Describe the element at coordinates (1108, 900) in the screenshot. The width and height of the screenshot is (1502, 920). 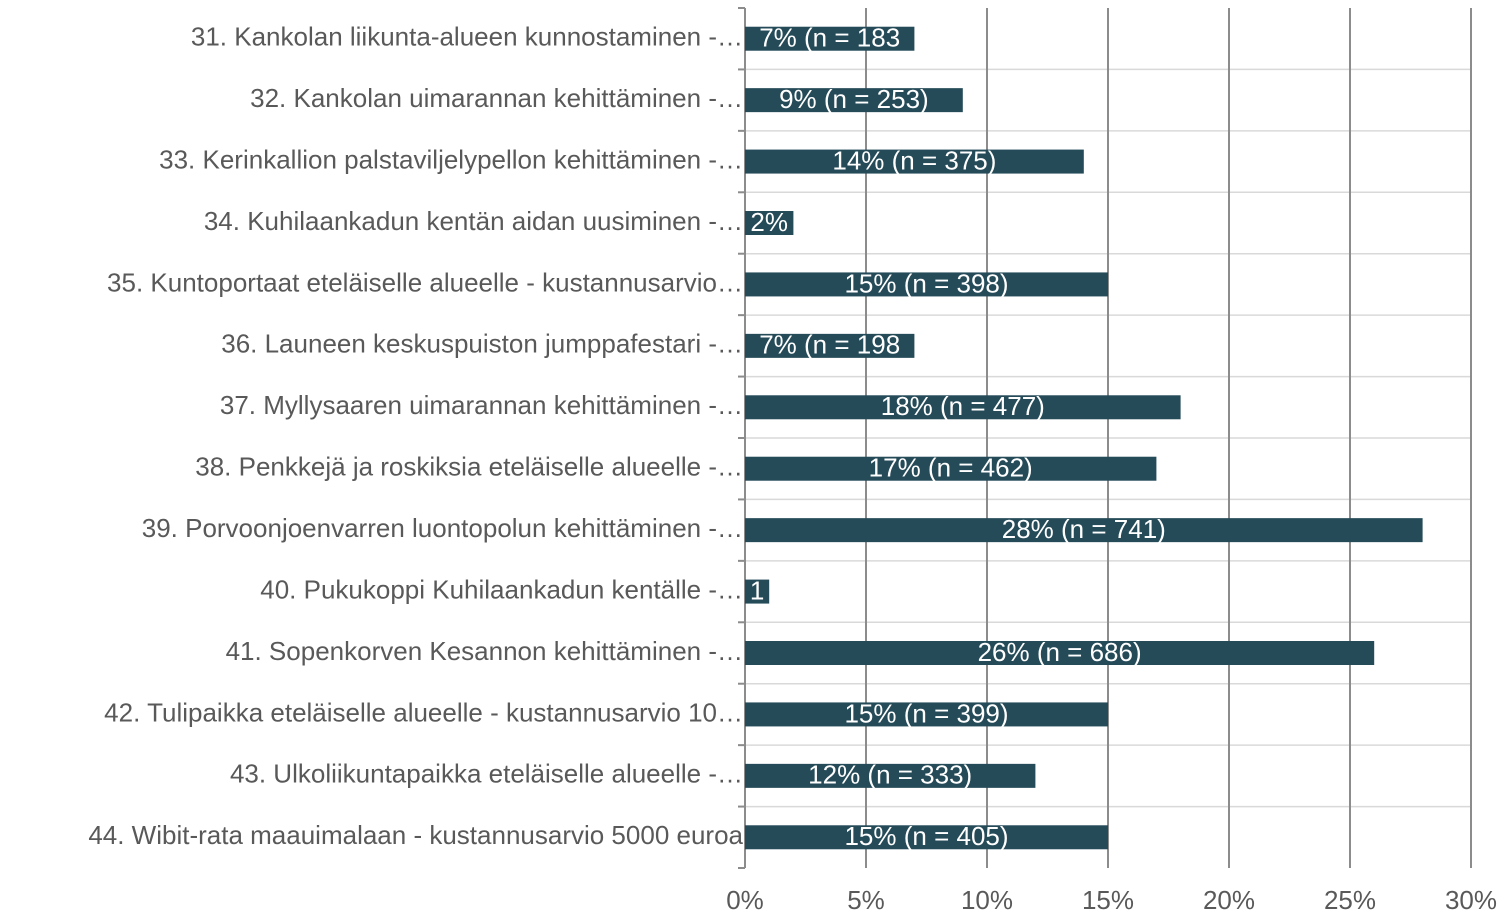
I see `x-tick-label: 15%` at that location.